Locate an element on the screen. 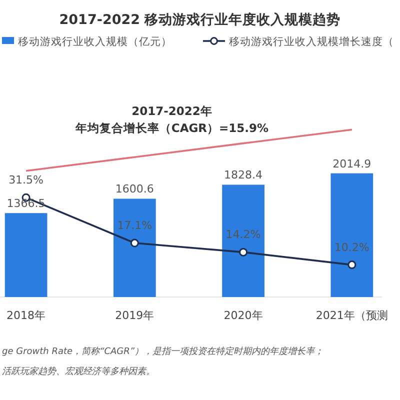 The height and width of the screenshot is (400, 400). x-tick-label: 2018年 is located at coordinates (26, 315).